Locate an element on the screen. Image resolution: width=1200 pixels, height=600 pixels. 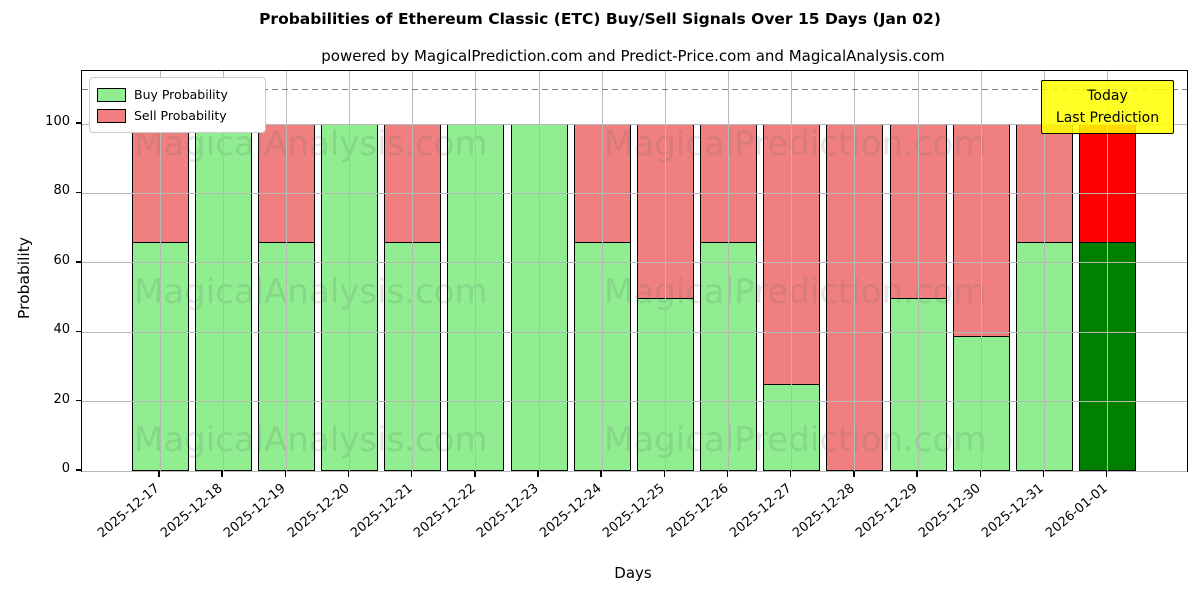
legend-item-buy: Buy Probability is located at coordinates (177, 94).